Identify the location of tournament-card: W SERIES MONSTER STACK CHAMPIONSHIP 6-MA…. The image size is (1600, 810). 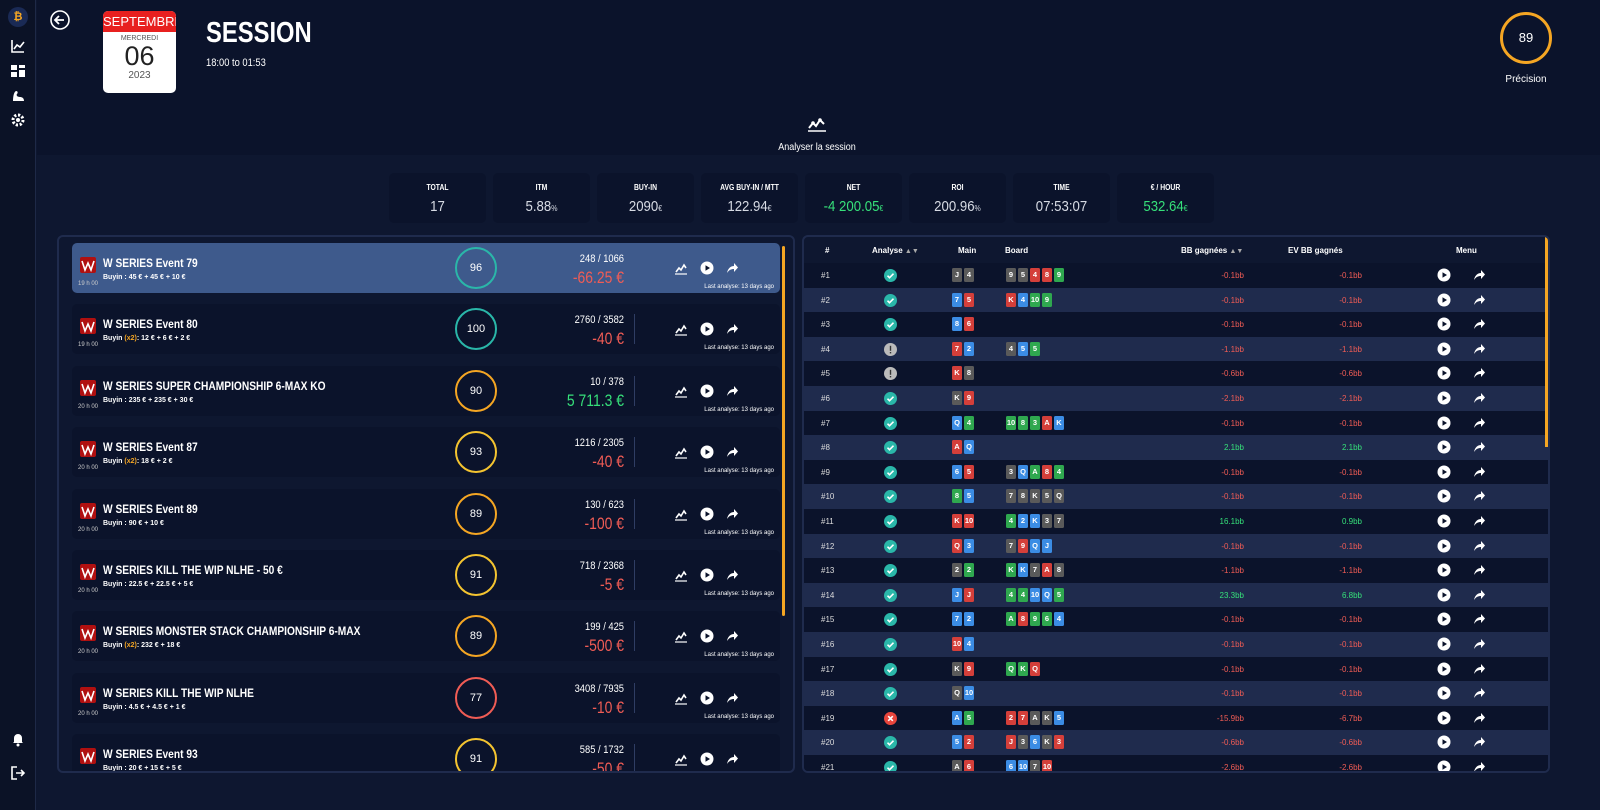
(426, 636).